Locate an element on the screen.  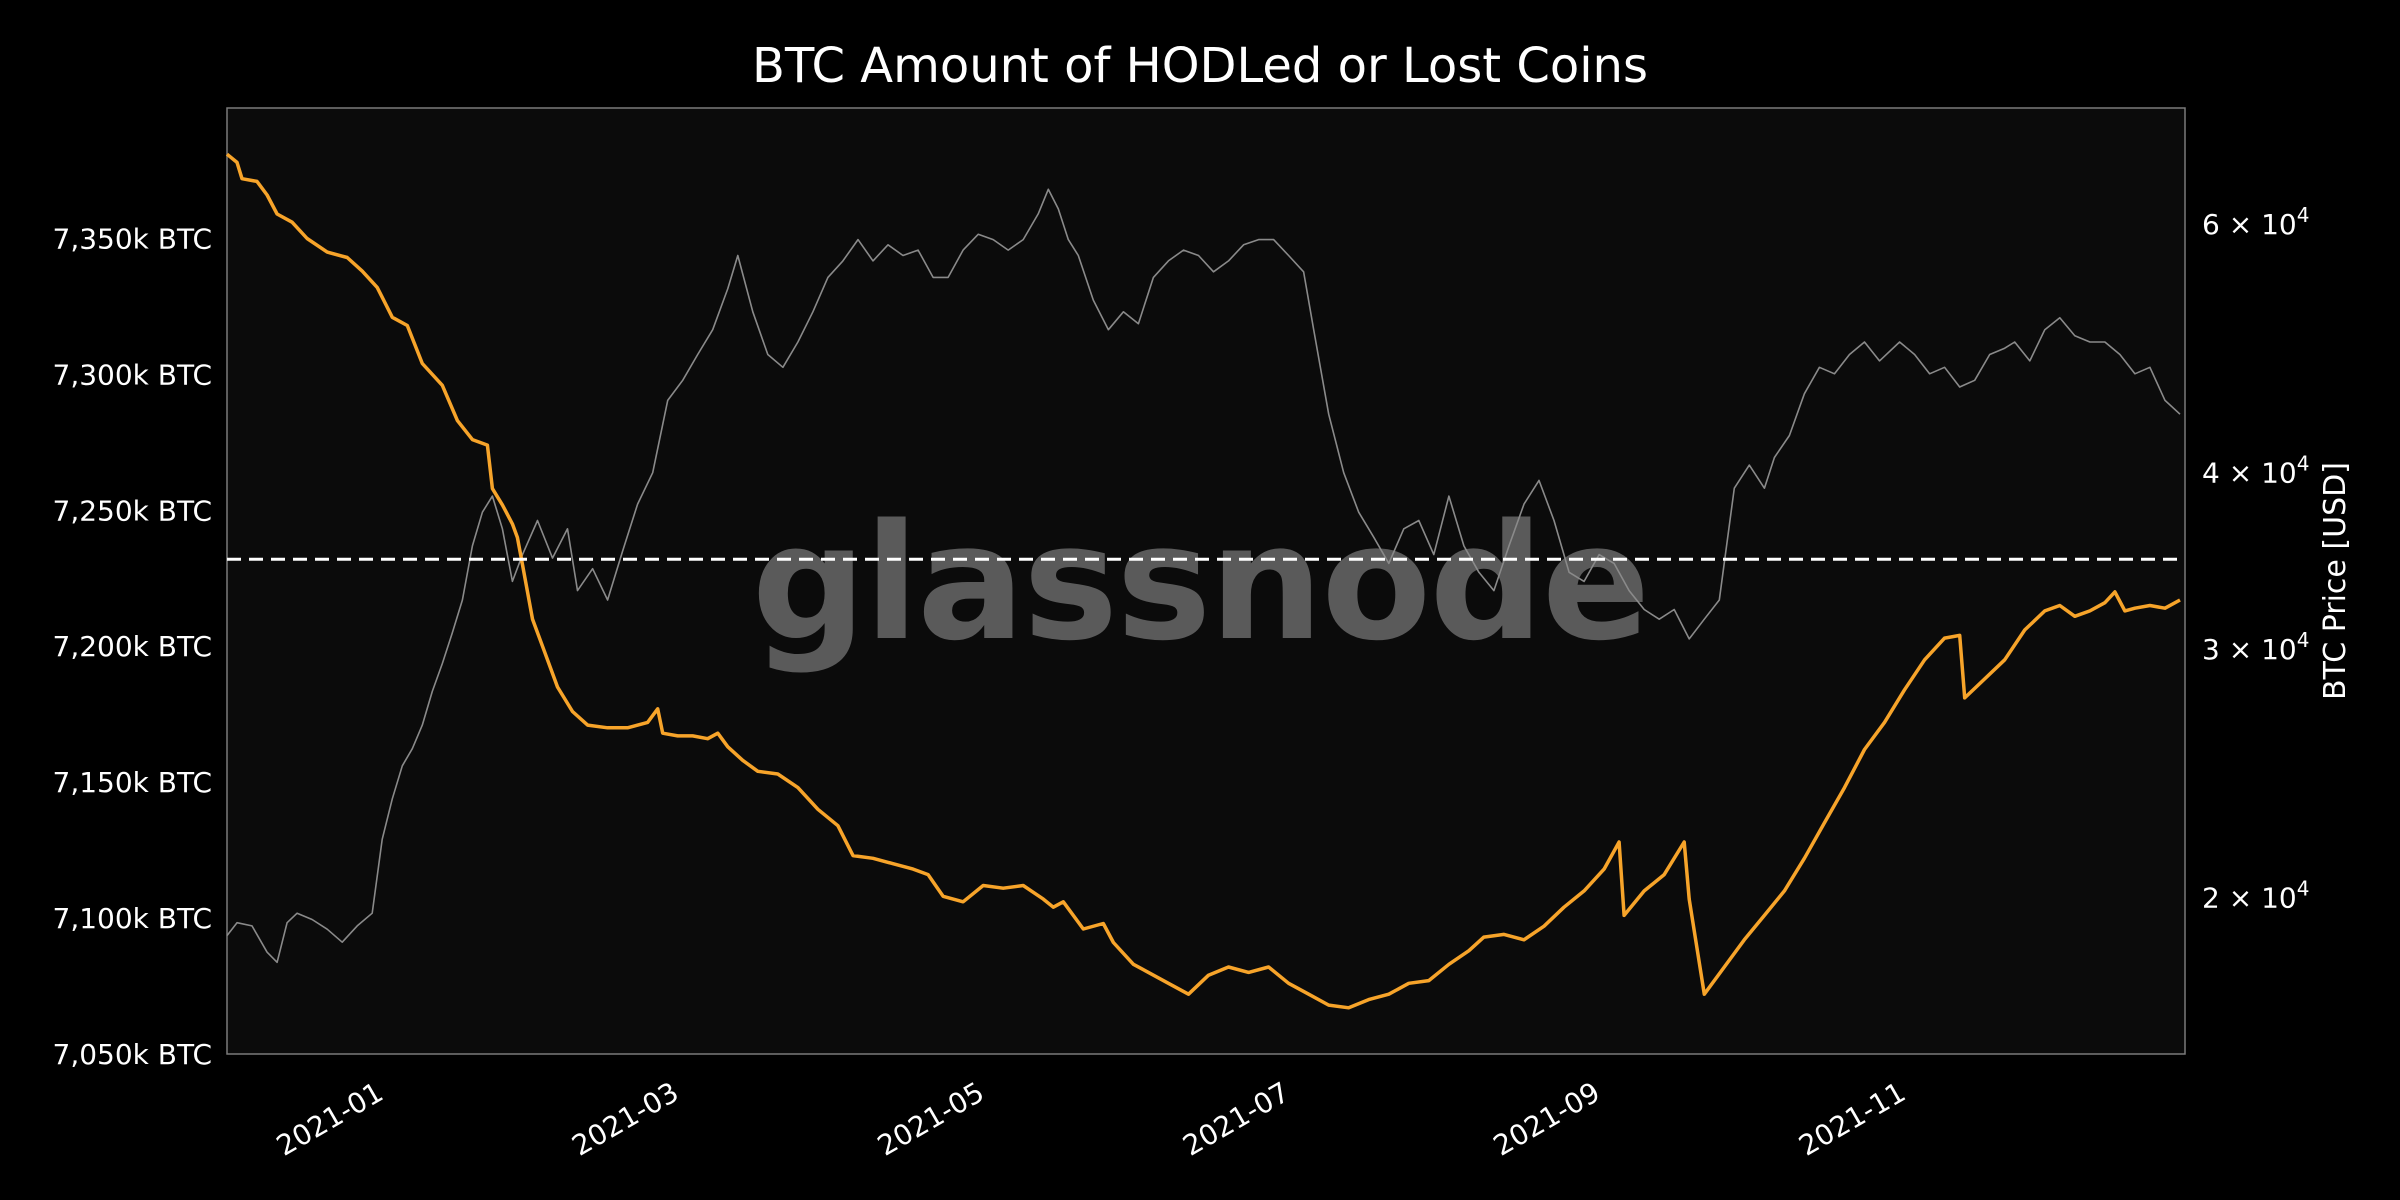
y-left-tick-label: 7,300k BTC is located at coordinates (133, 374).